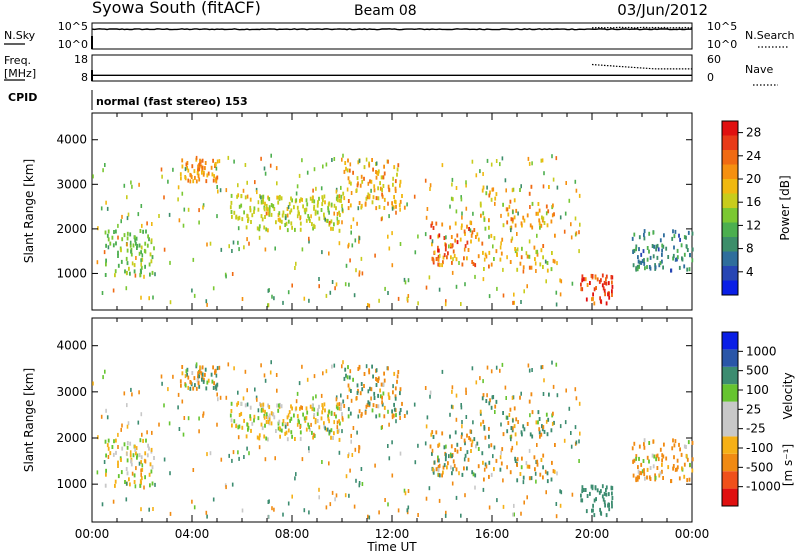 This screenshot has width=800, height=554. I want to click on velocity-colorbar-label: Velocity, so click(788, 395).